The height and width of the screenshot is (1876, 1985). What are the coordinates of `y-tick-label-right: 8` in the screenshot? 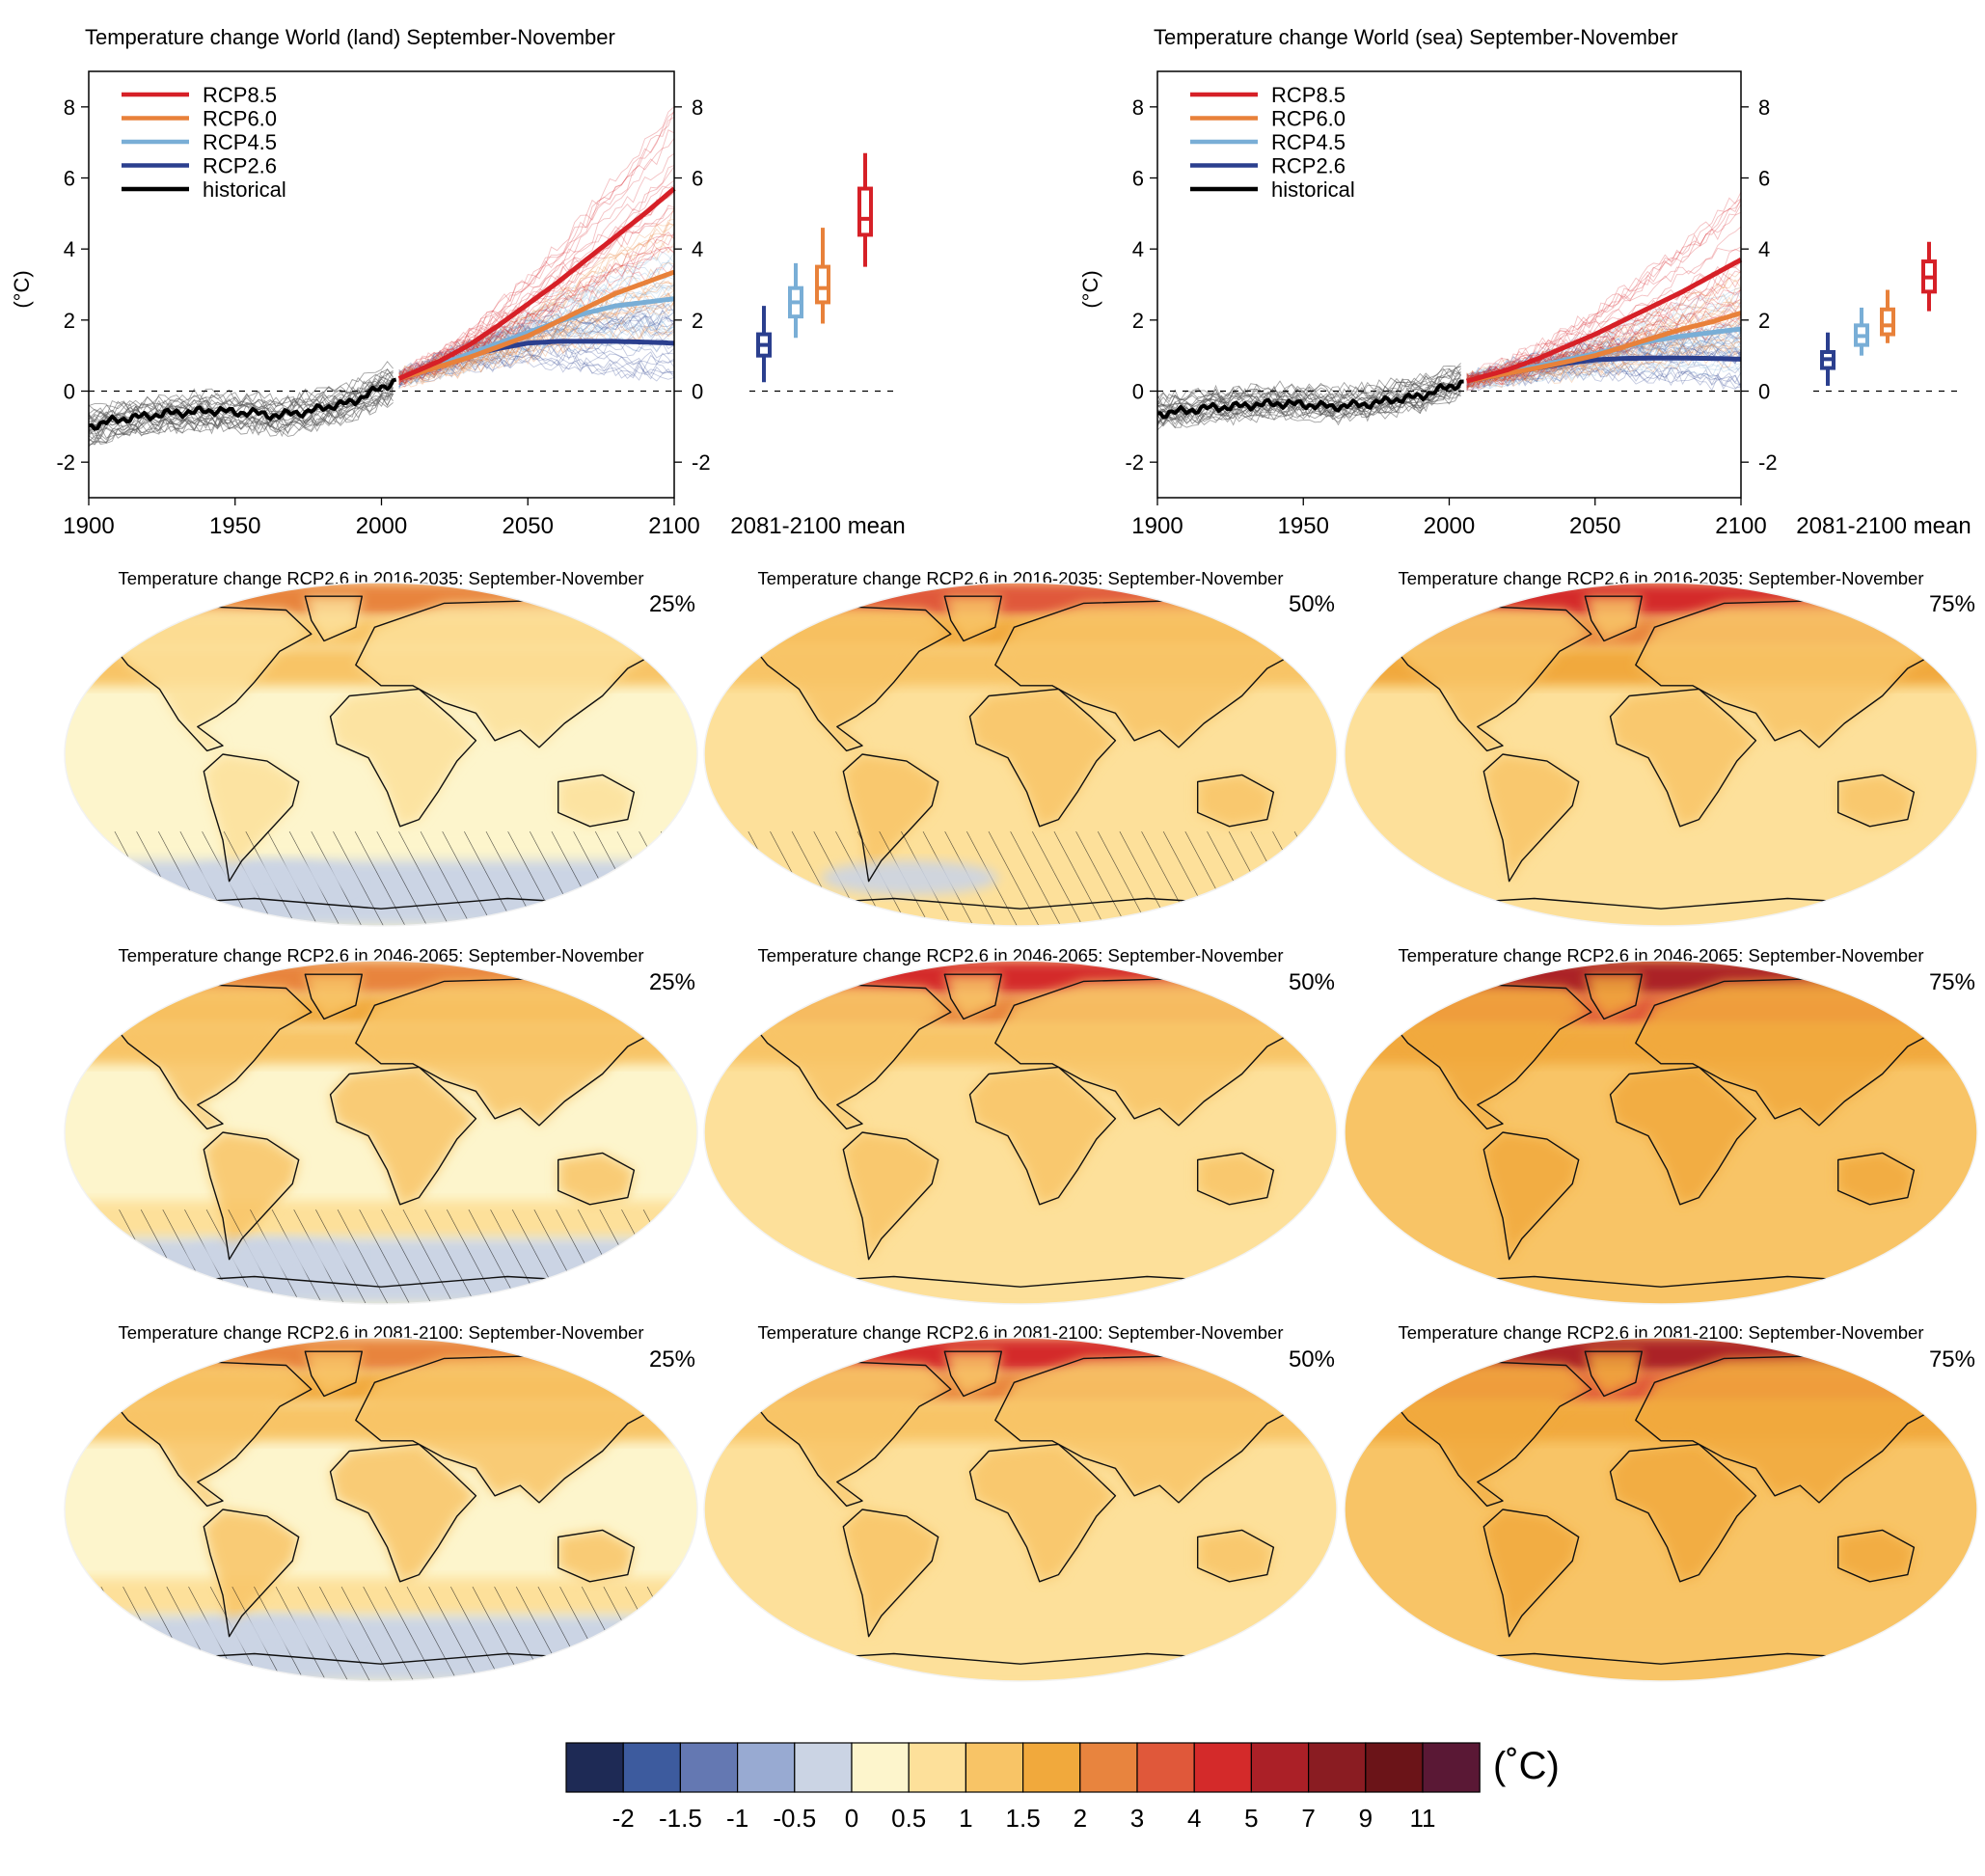 It's located at (1764, 107).